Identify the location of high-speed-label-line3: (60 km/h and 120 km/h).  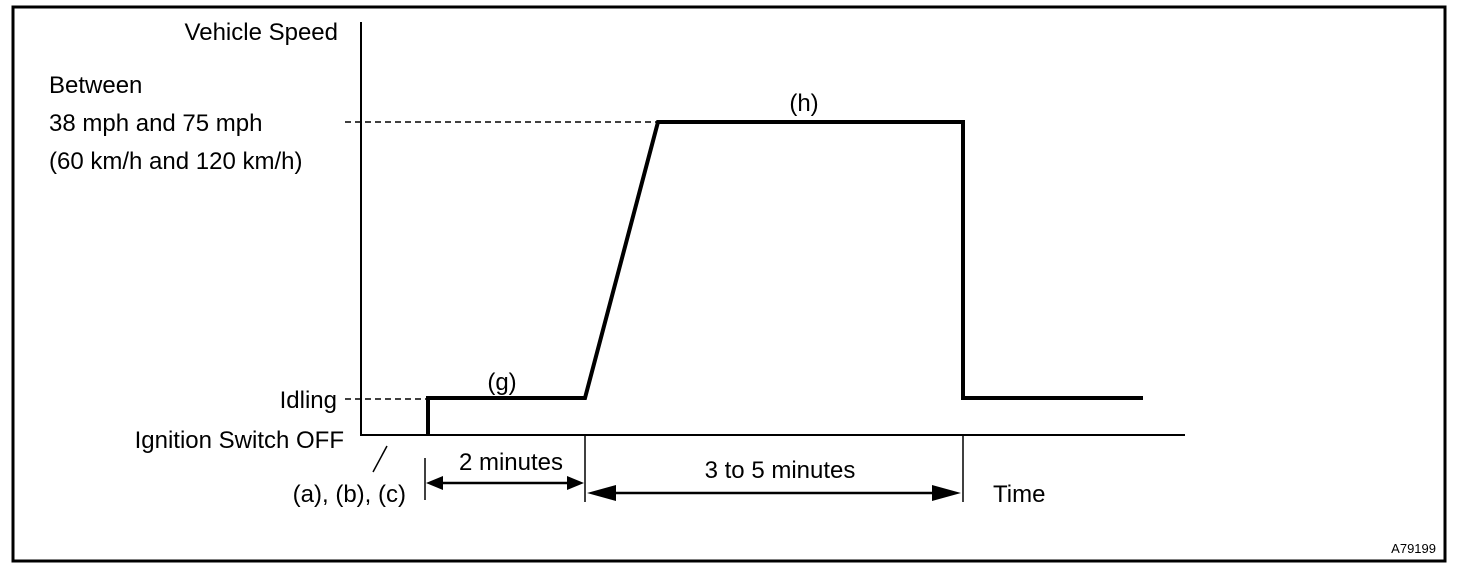
(175, 161).